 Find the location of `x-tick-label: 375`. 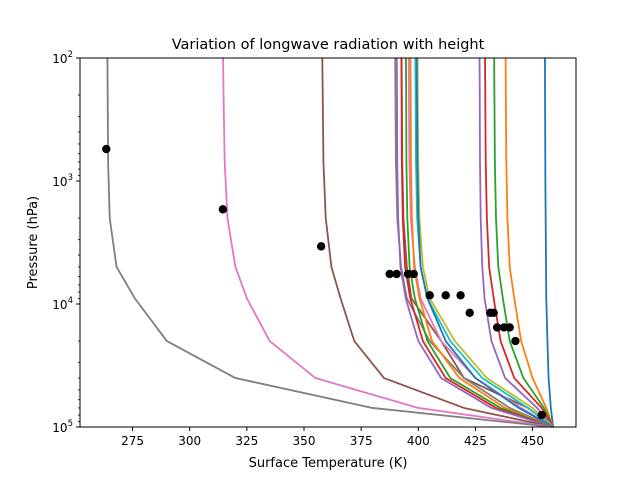

x-tick-label: 375 is located at coordinates (361, 441).